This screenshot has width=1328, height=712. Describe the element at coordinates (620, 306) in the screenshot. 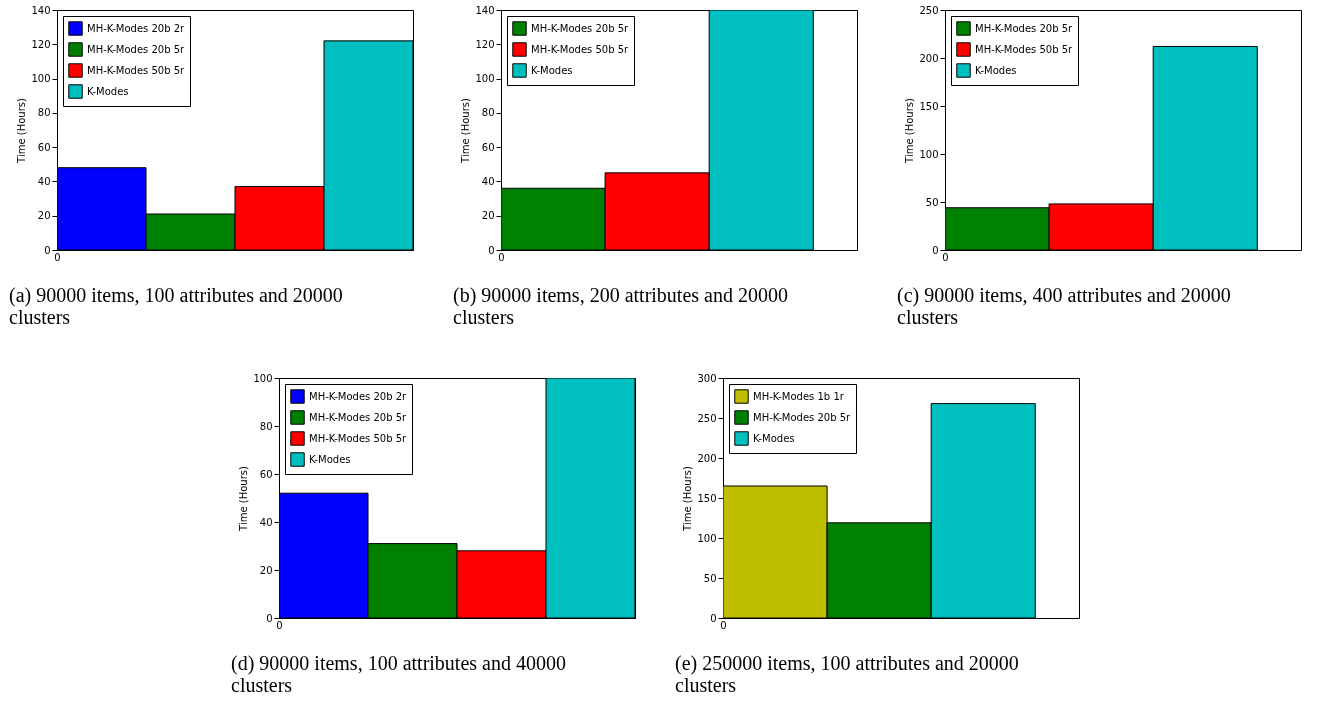

I see `text: (b) 90000 items, 200 attributes and 20000 clusters` at that location.